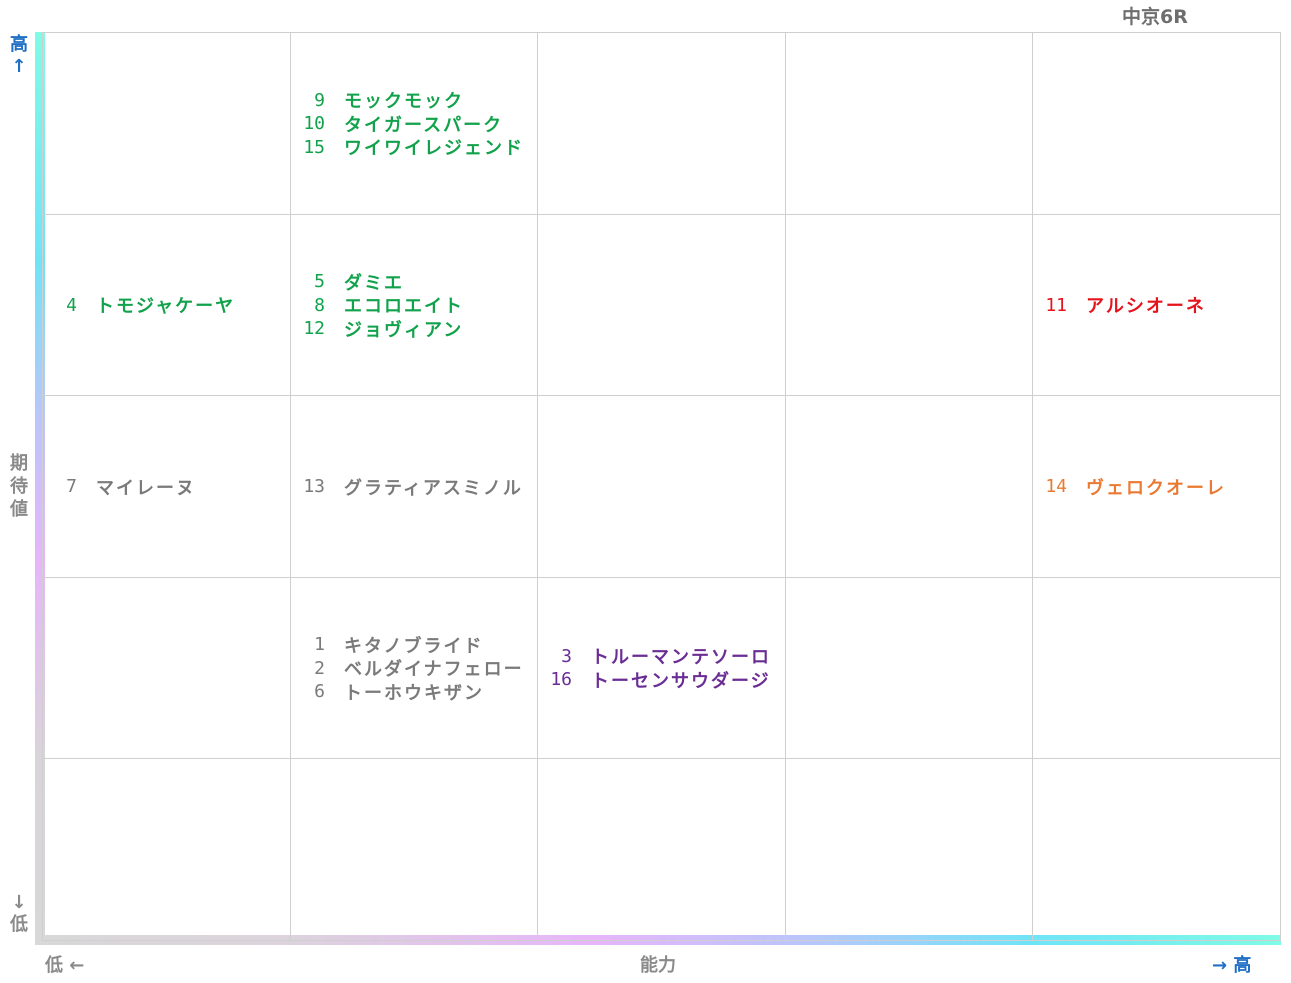 This screenshot has width=1291, height=983. What do you see at coordinates (65, 965) in the screenshot?
I see `x-axis-low-label: 低 ←` at bounding box center [65, 965].